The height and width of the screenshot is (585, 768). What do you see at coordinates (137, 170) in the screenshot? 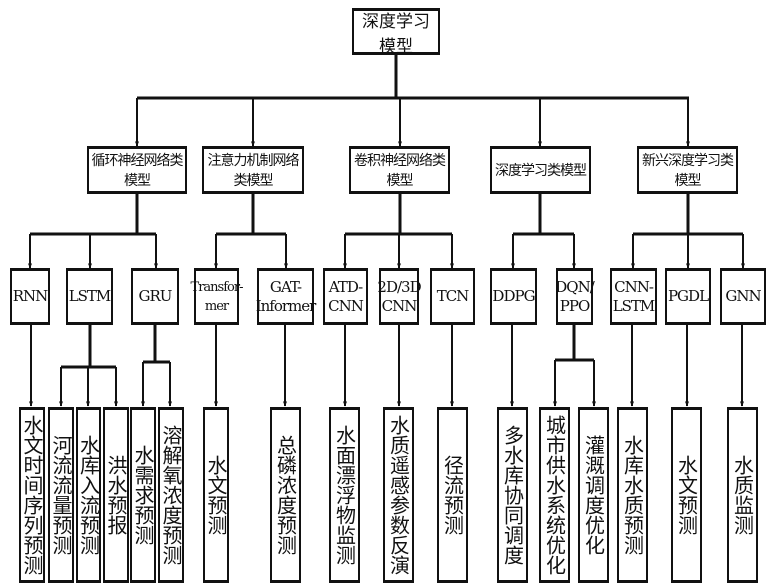
I see `category-rnn-class: 循环神经网络类模型` at bounding box center [137, 170].